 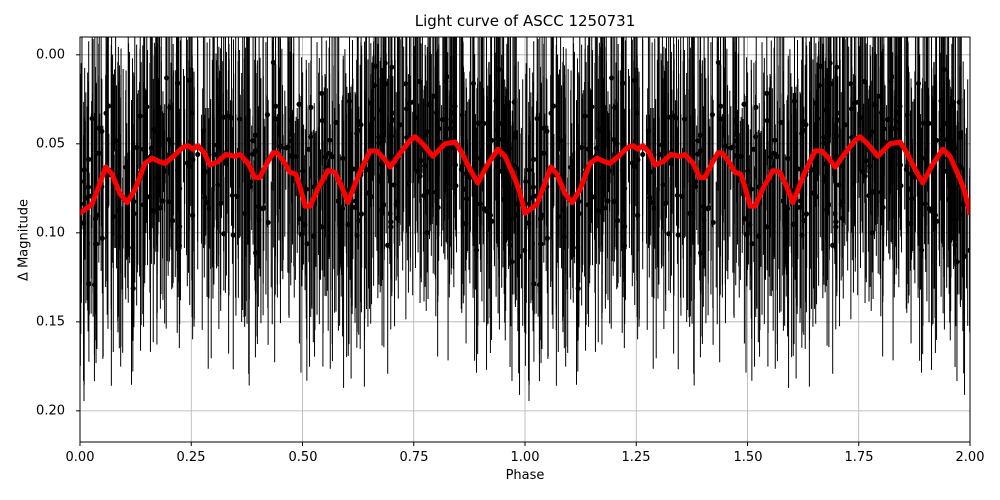 What do you see at coordinates (303, 457) in the screenshot?
I see `x-tick-label: 0.50` at bounding box center [303, 457].